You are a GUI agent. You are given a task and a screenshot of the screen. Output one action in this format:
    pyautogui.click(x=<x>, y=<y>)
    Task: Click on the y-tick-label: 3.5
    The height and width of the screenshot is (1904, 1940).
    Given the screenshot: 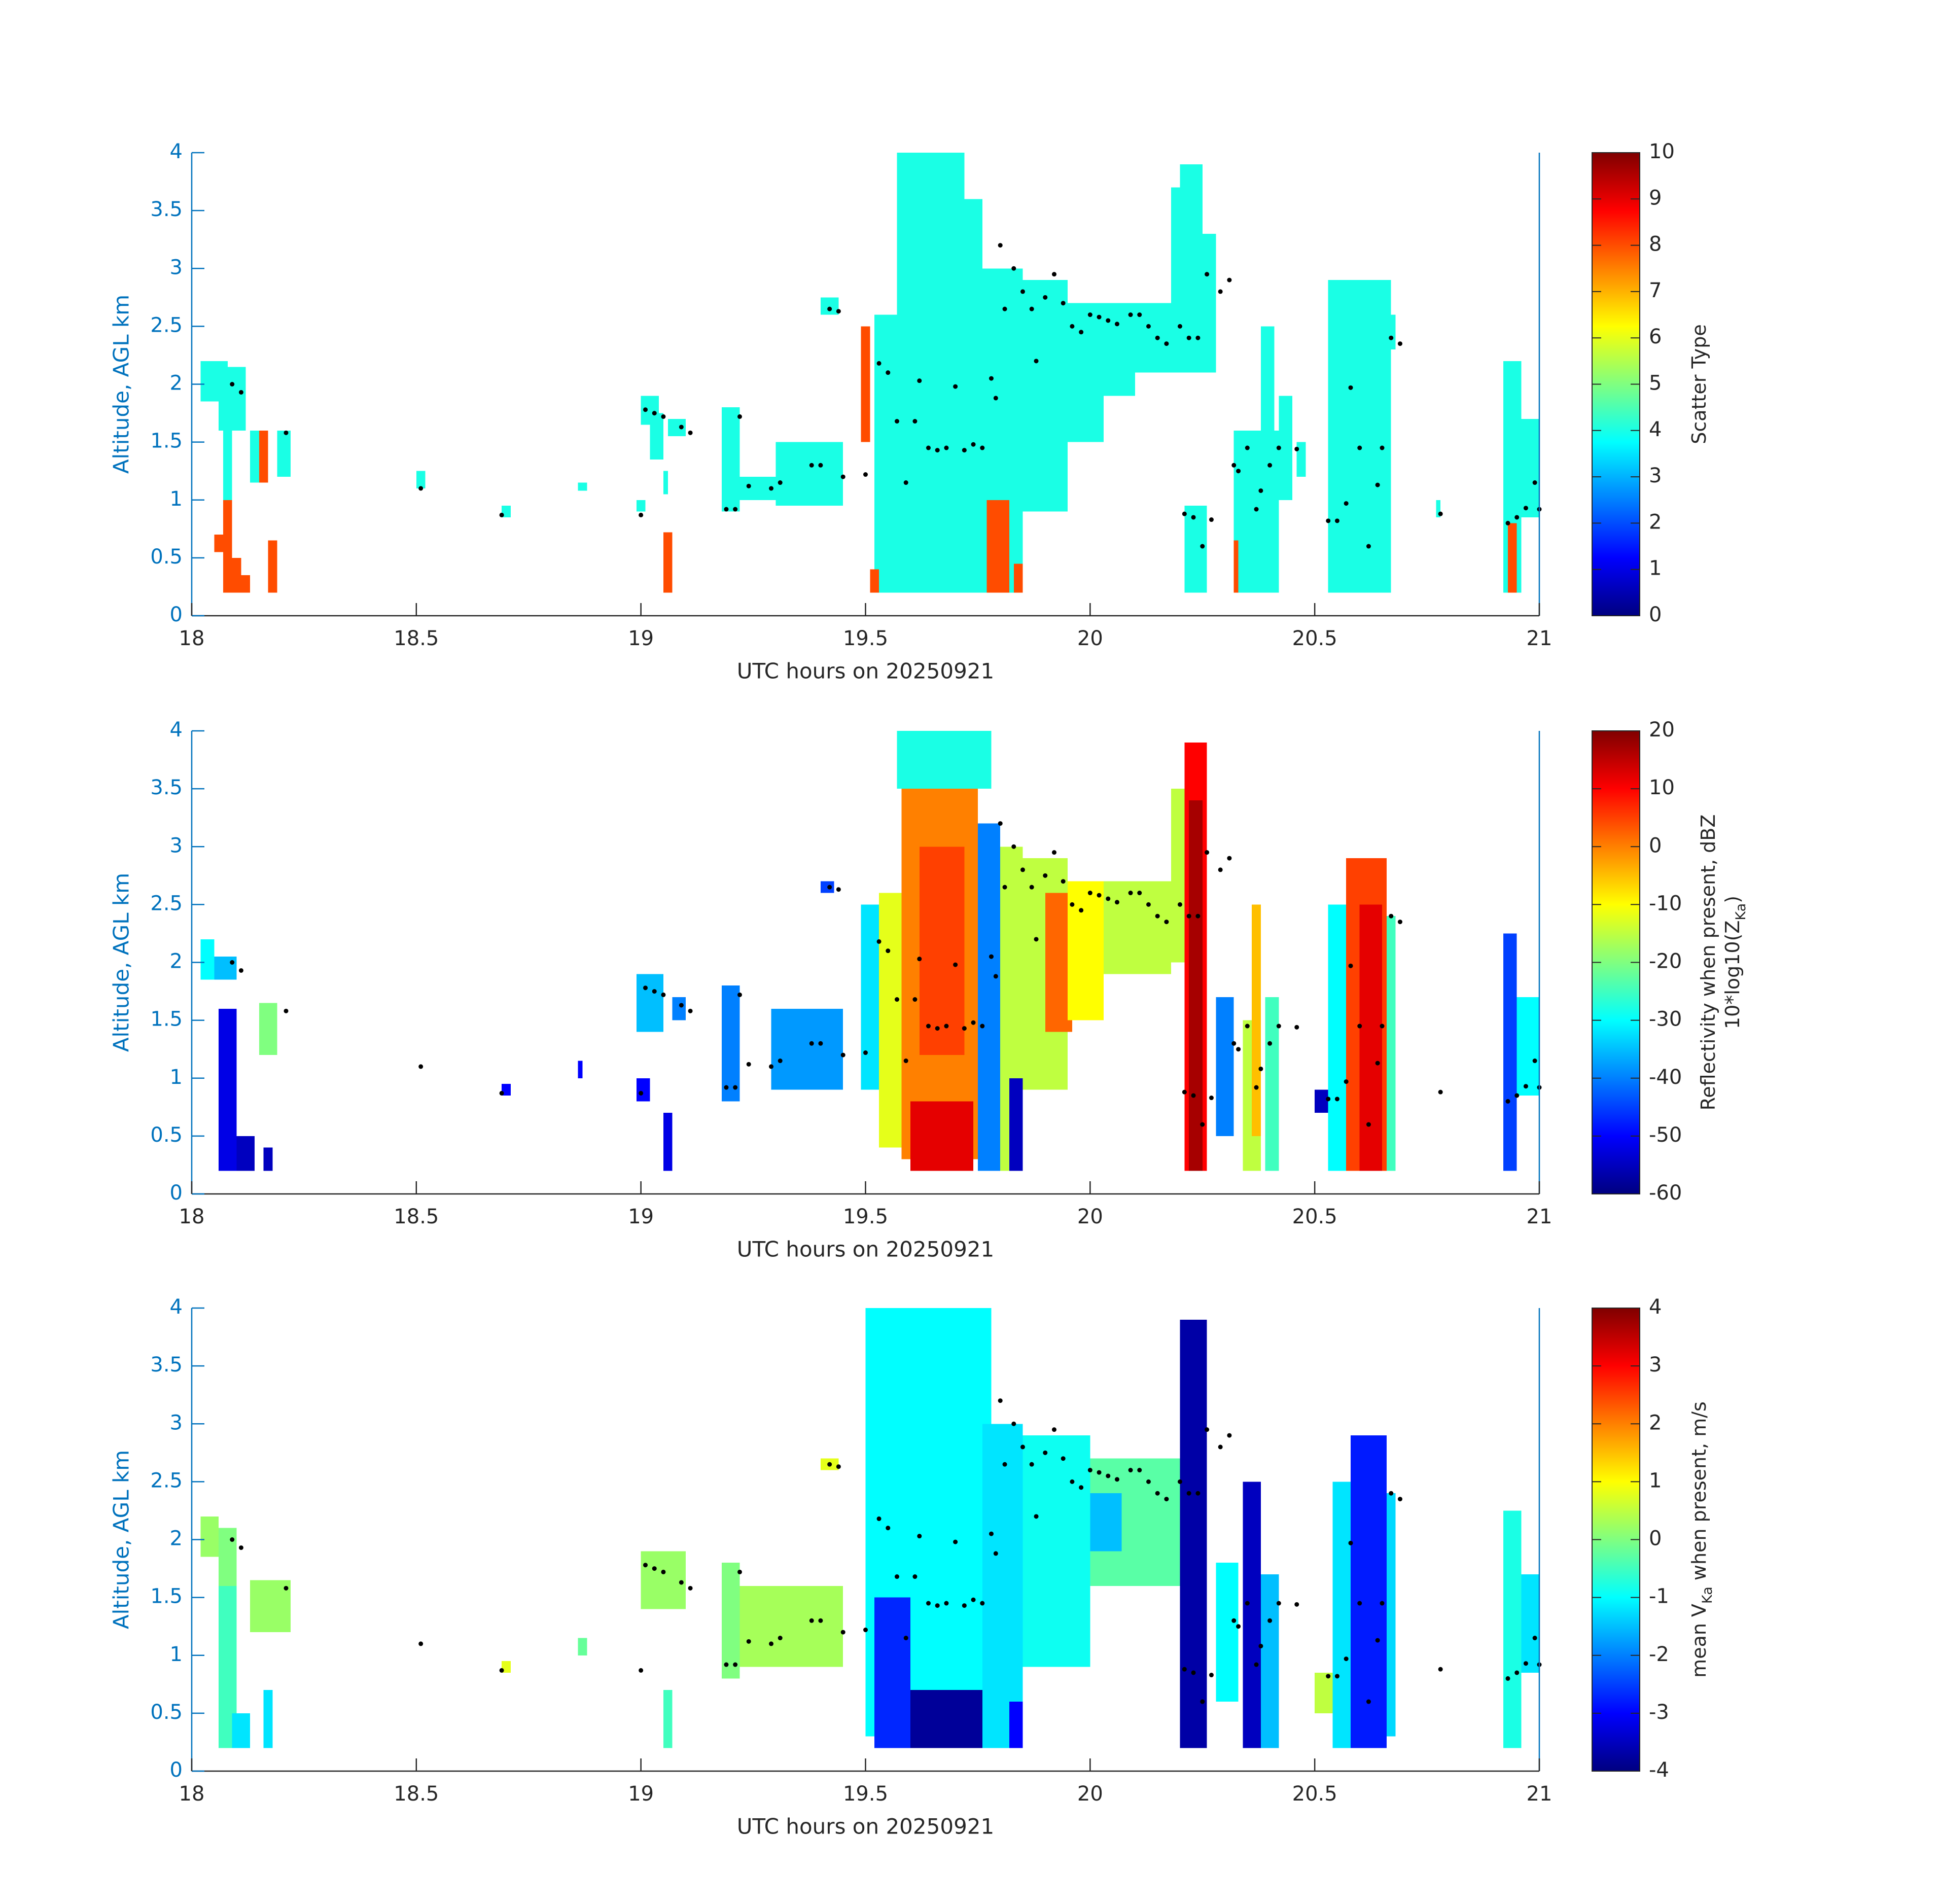 What is the action you would take?
    pyautogui.click(x=166, y=210)
    